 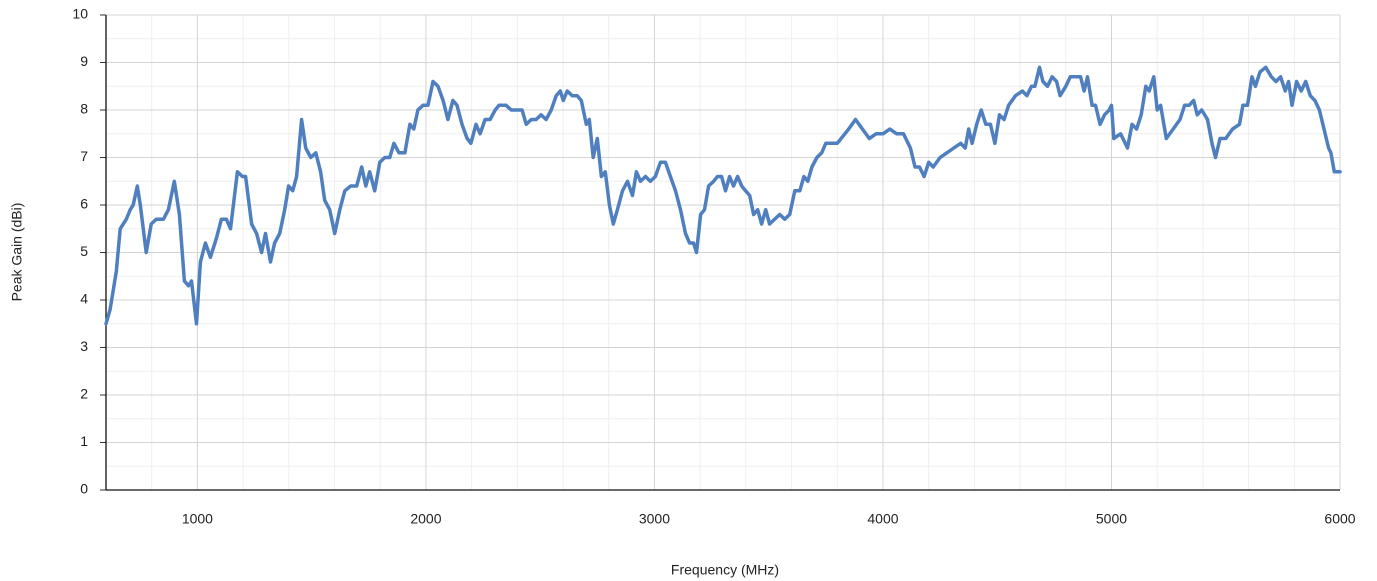 I want to click on x-tick-label: 1000, so click(x=197, y=519).